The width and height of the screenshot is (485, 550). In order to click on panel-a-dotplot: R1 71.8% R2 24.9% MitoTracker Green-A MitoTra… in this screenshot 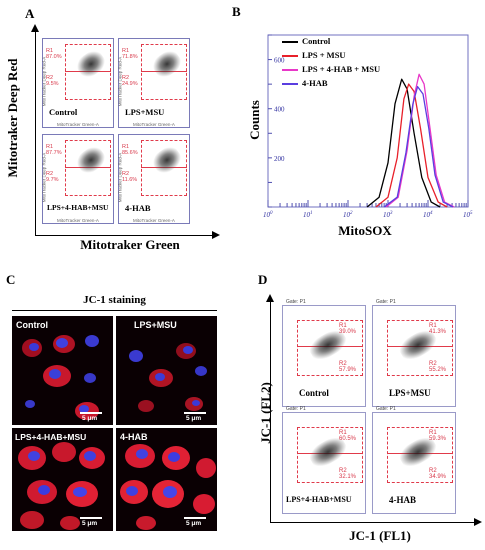, I will do `click(153, 83)`.